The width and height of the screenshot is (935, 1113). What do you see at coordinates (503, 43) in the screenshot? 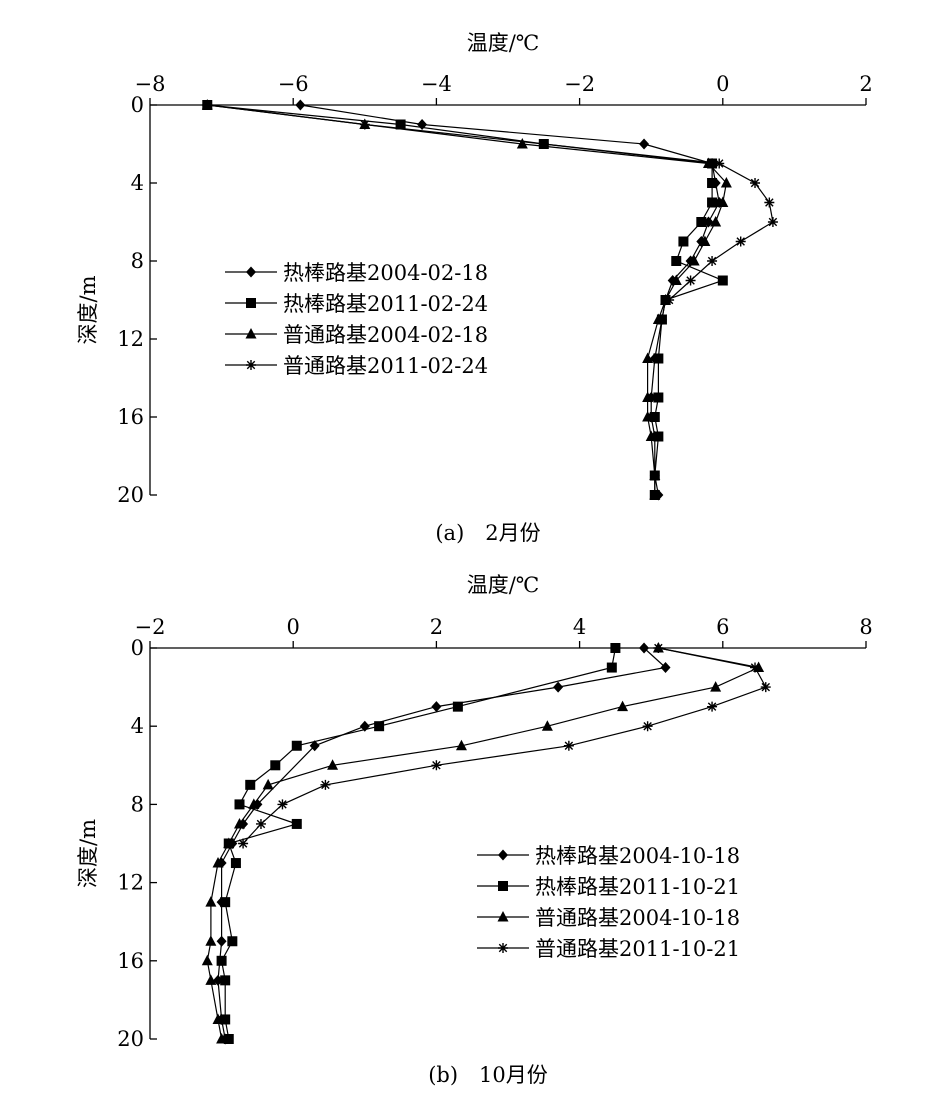
I see `x-axis-title: 温度/℃` at bounding box center [503, 43].